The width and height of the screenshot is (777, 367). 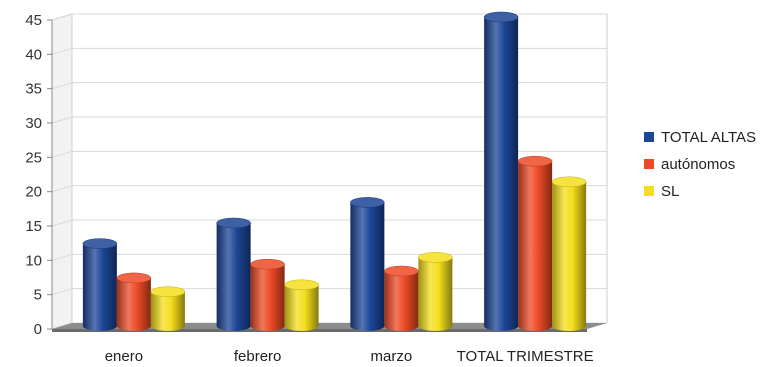 What do you see at coordinates (525, 356) in the screenshot?
I see `x-tick-label: TOTAL TRIMESTRE` at bounding box center [525, 356].